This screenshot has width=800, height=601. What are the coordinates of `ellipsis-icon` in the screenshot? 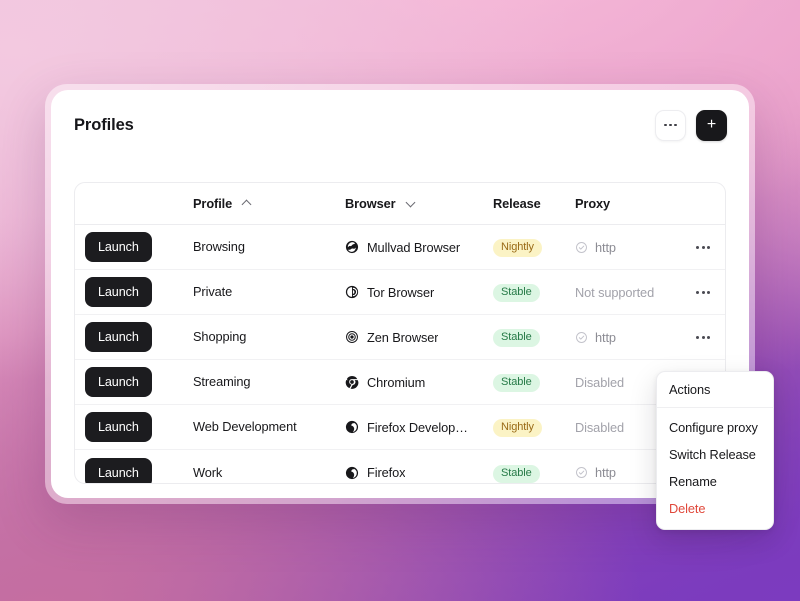 It's located at (670, 125).